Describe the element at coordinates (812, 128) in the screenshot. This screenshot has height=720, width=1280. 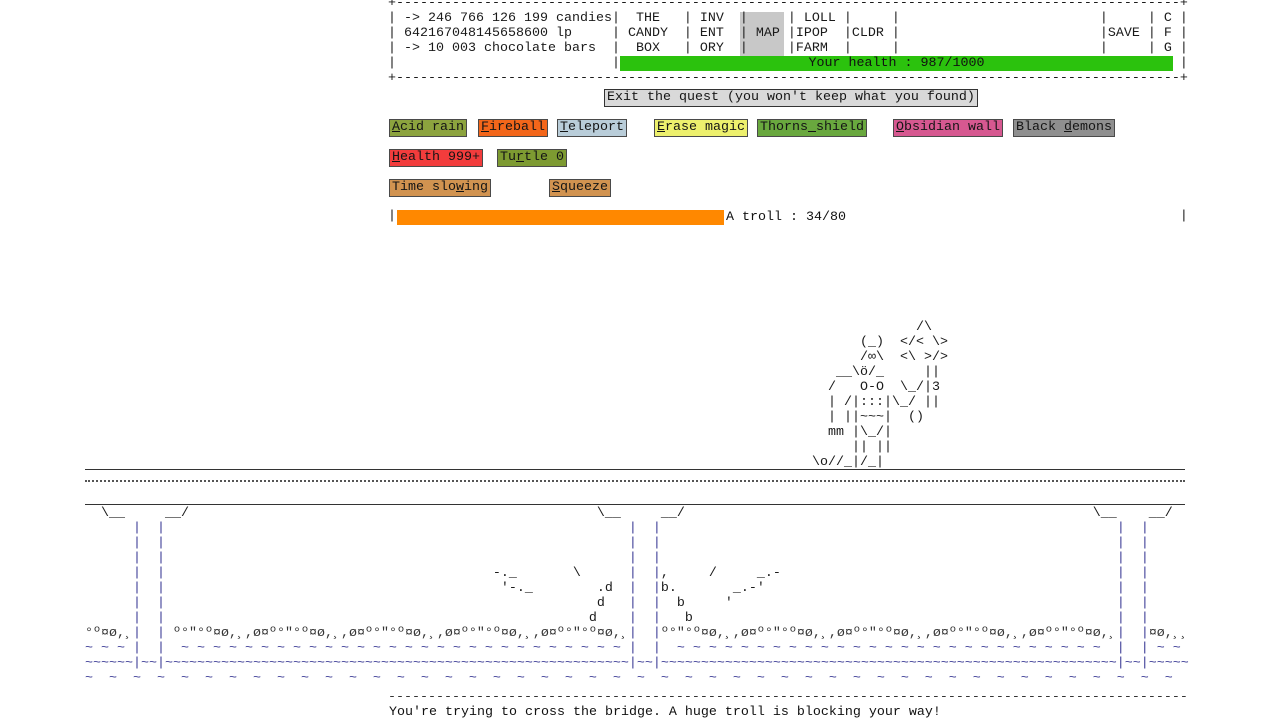
I see `spell-thorns-shield-button: Thorns shield` at that location.